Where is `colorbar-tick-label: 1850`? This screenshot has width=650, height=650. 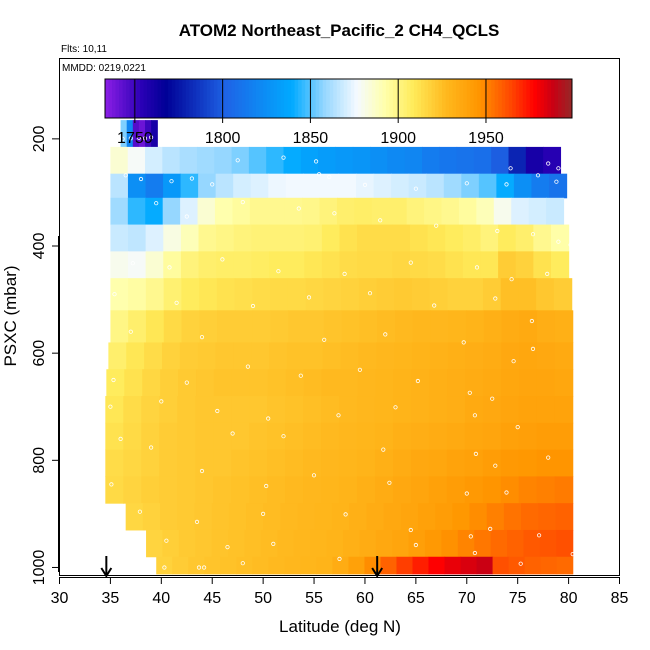 colorbar-tick-label: 1850 is located at coordinates (311, 138).